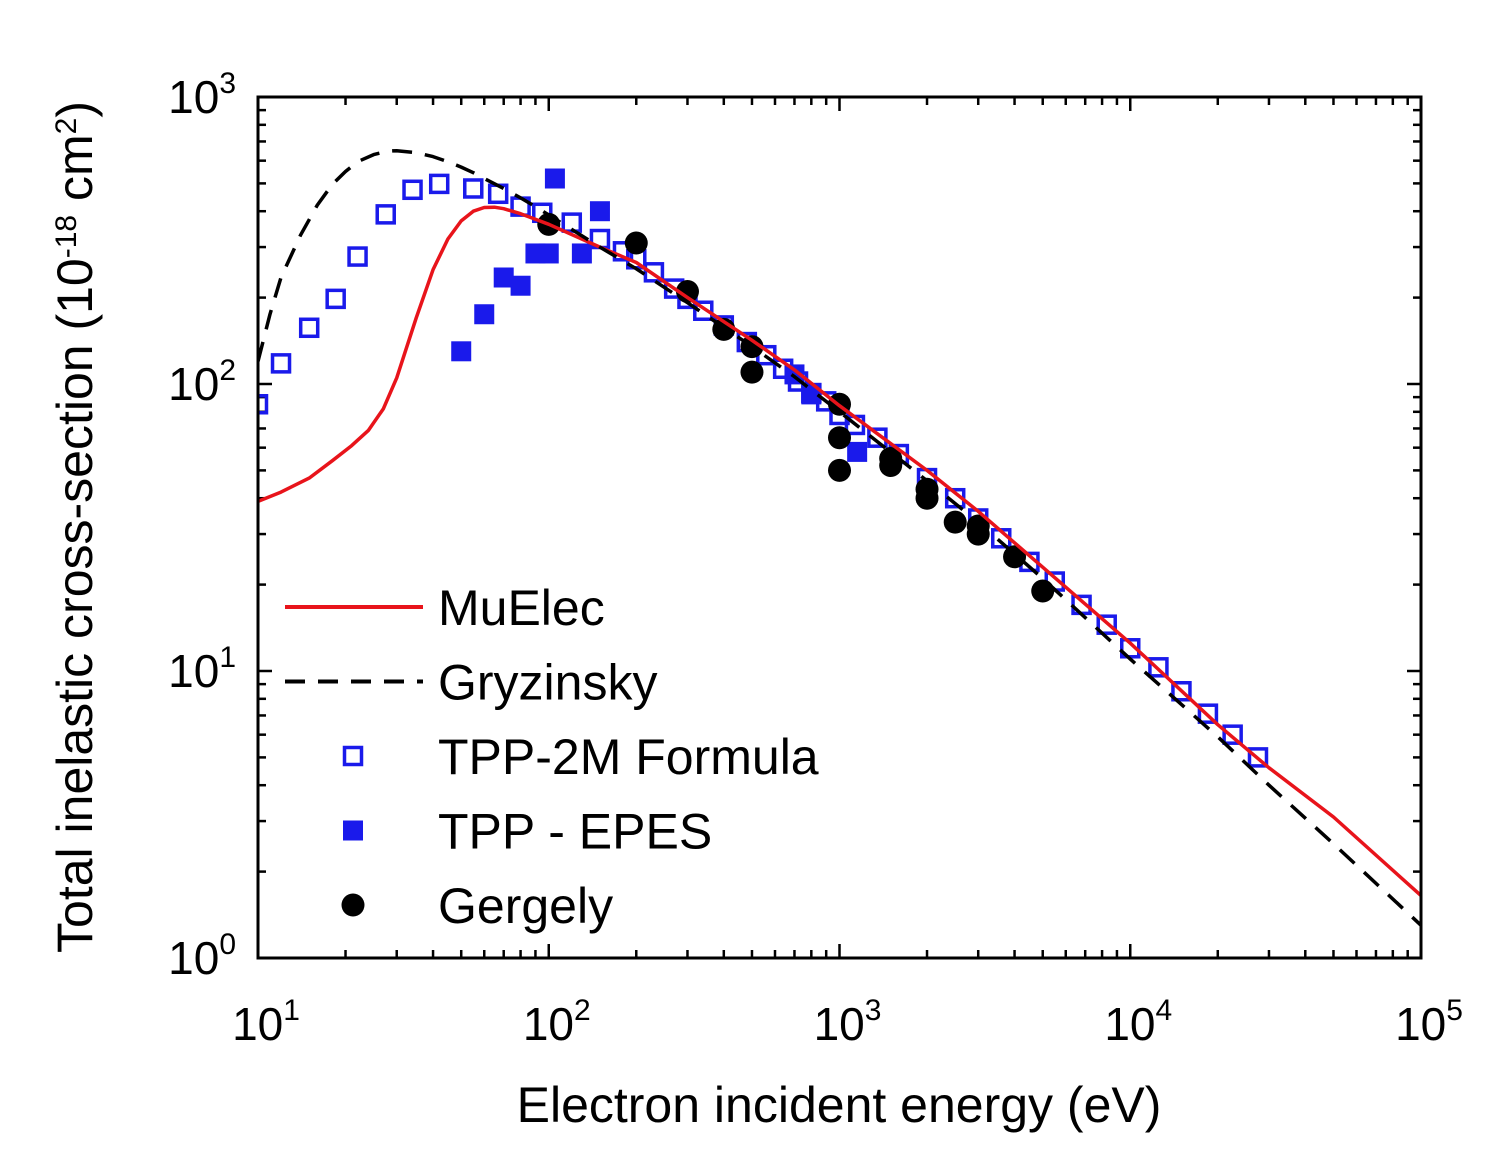 Image resolution: width=1496 pixels, height=1165 pixels. I want to click on x-axis-label: Electron incident energy (eV), so click(839, 1105).